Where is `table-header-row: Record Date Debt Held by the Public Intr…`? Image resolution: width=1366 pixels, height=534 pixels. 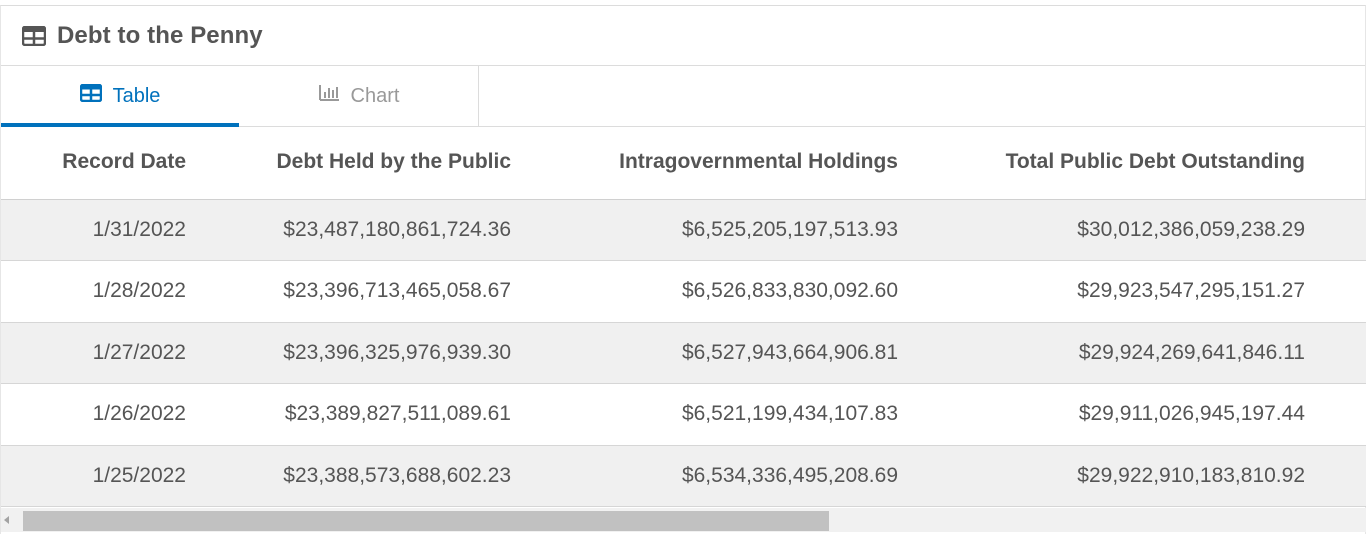
table-header-row: Record Date Debt Held by the Public Intr… is located at coordinates (683, 163).